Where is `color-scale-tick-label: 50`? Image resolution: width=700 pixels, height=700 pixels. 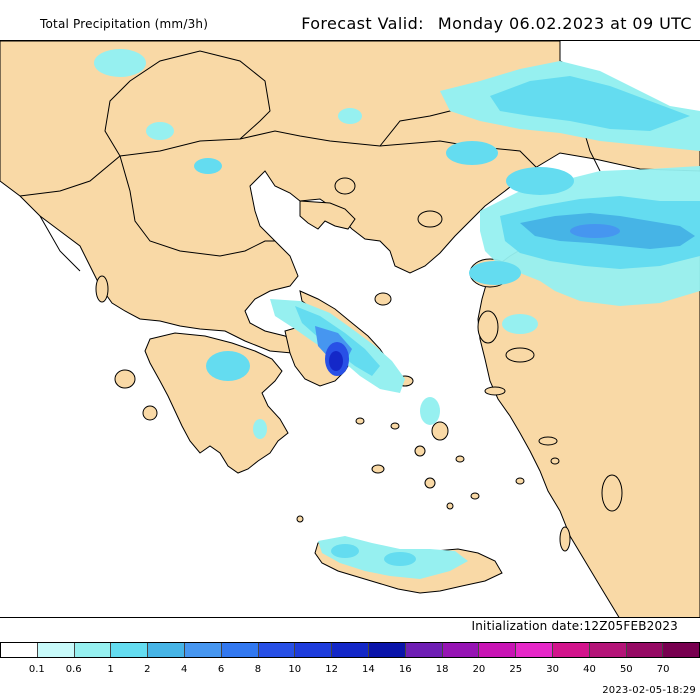 color-scale-tick-label: 50 is located at coordinates (626, 669).